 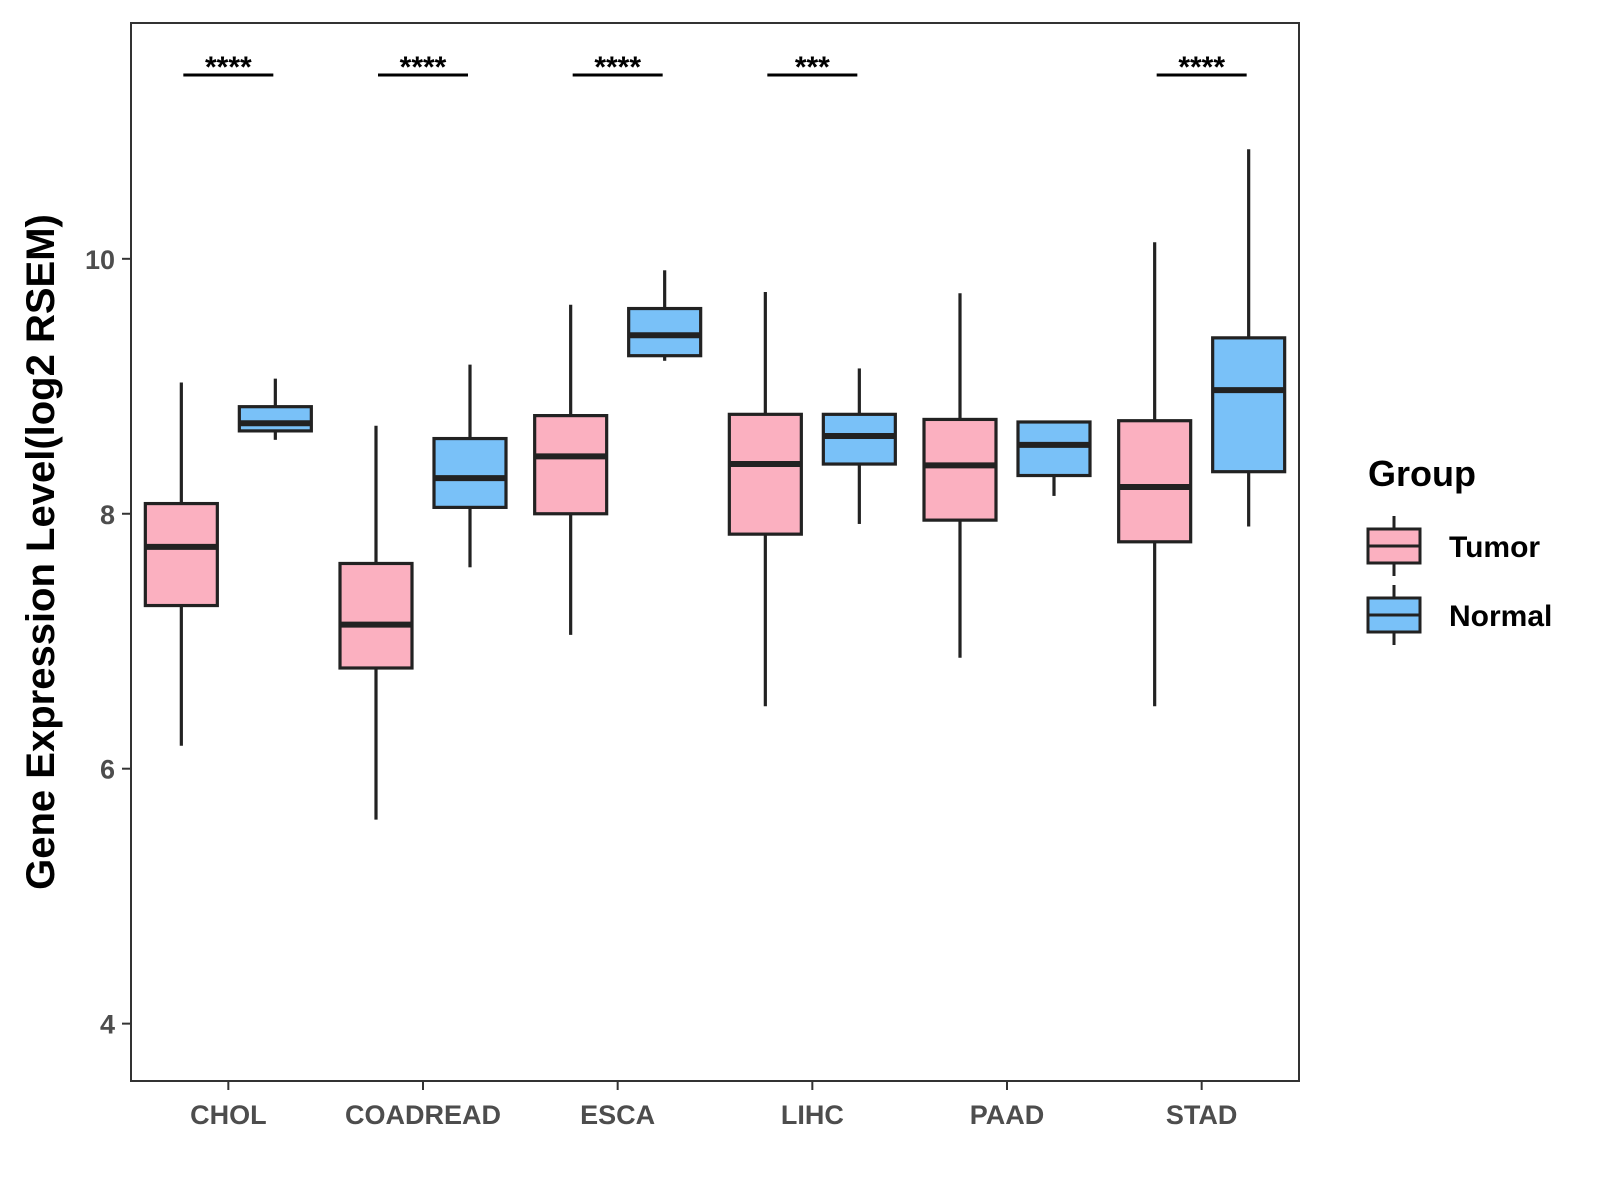 I want to click on x-tick-label: STAD, so click(x=1202, y=1115).